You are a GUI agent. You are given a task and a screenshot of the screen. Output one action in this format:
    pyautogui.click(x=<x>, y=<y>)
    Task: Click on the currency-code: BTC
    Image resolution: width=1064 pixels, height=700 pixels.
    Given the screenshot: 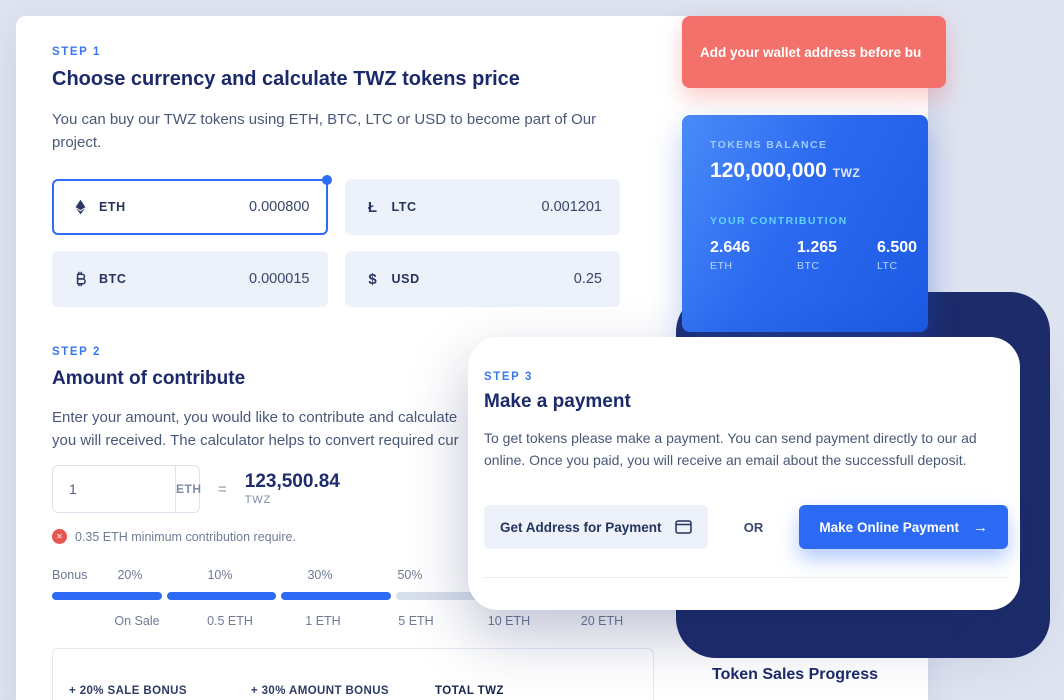 What is the action you would take?
    pyautogui.click(x=113, y=279)
    